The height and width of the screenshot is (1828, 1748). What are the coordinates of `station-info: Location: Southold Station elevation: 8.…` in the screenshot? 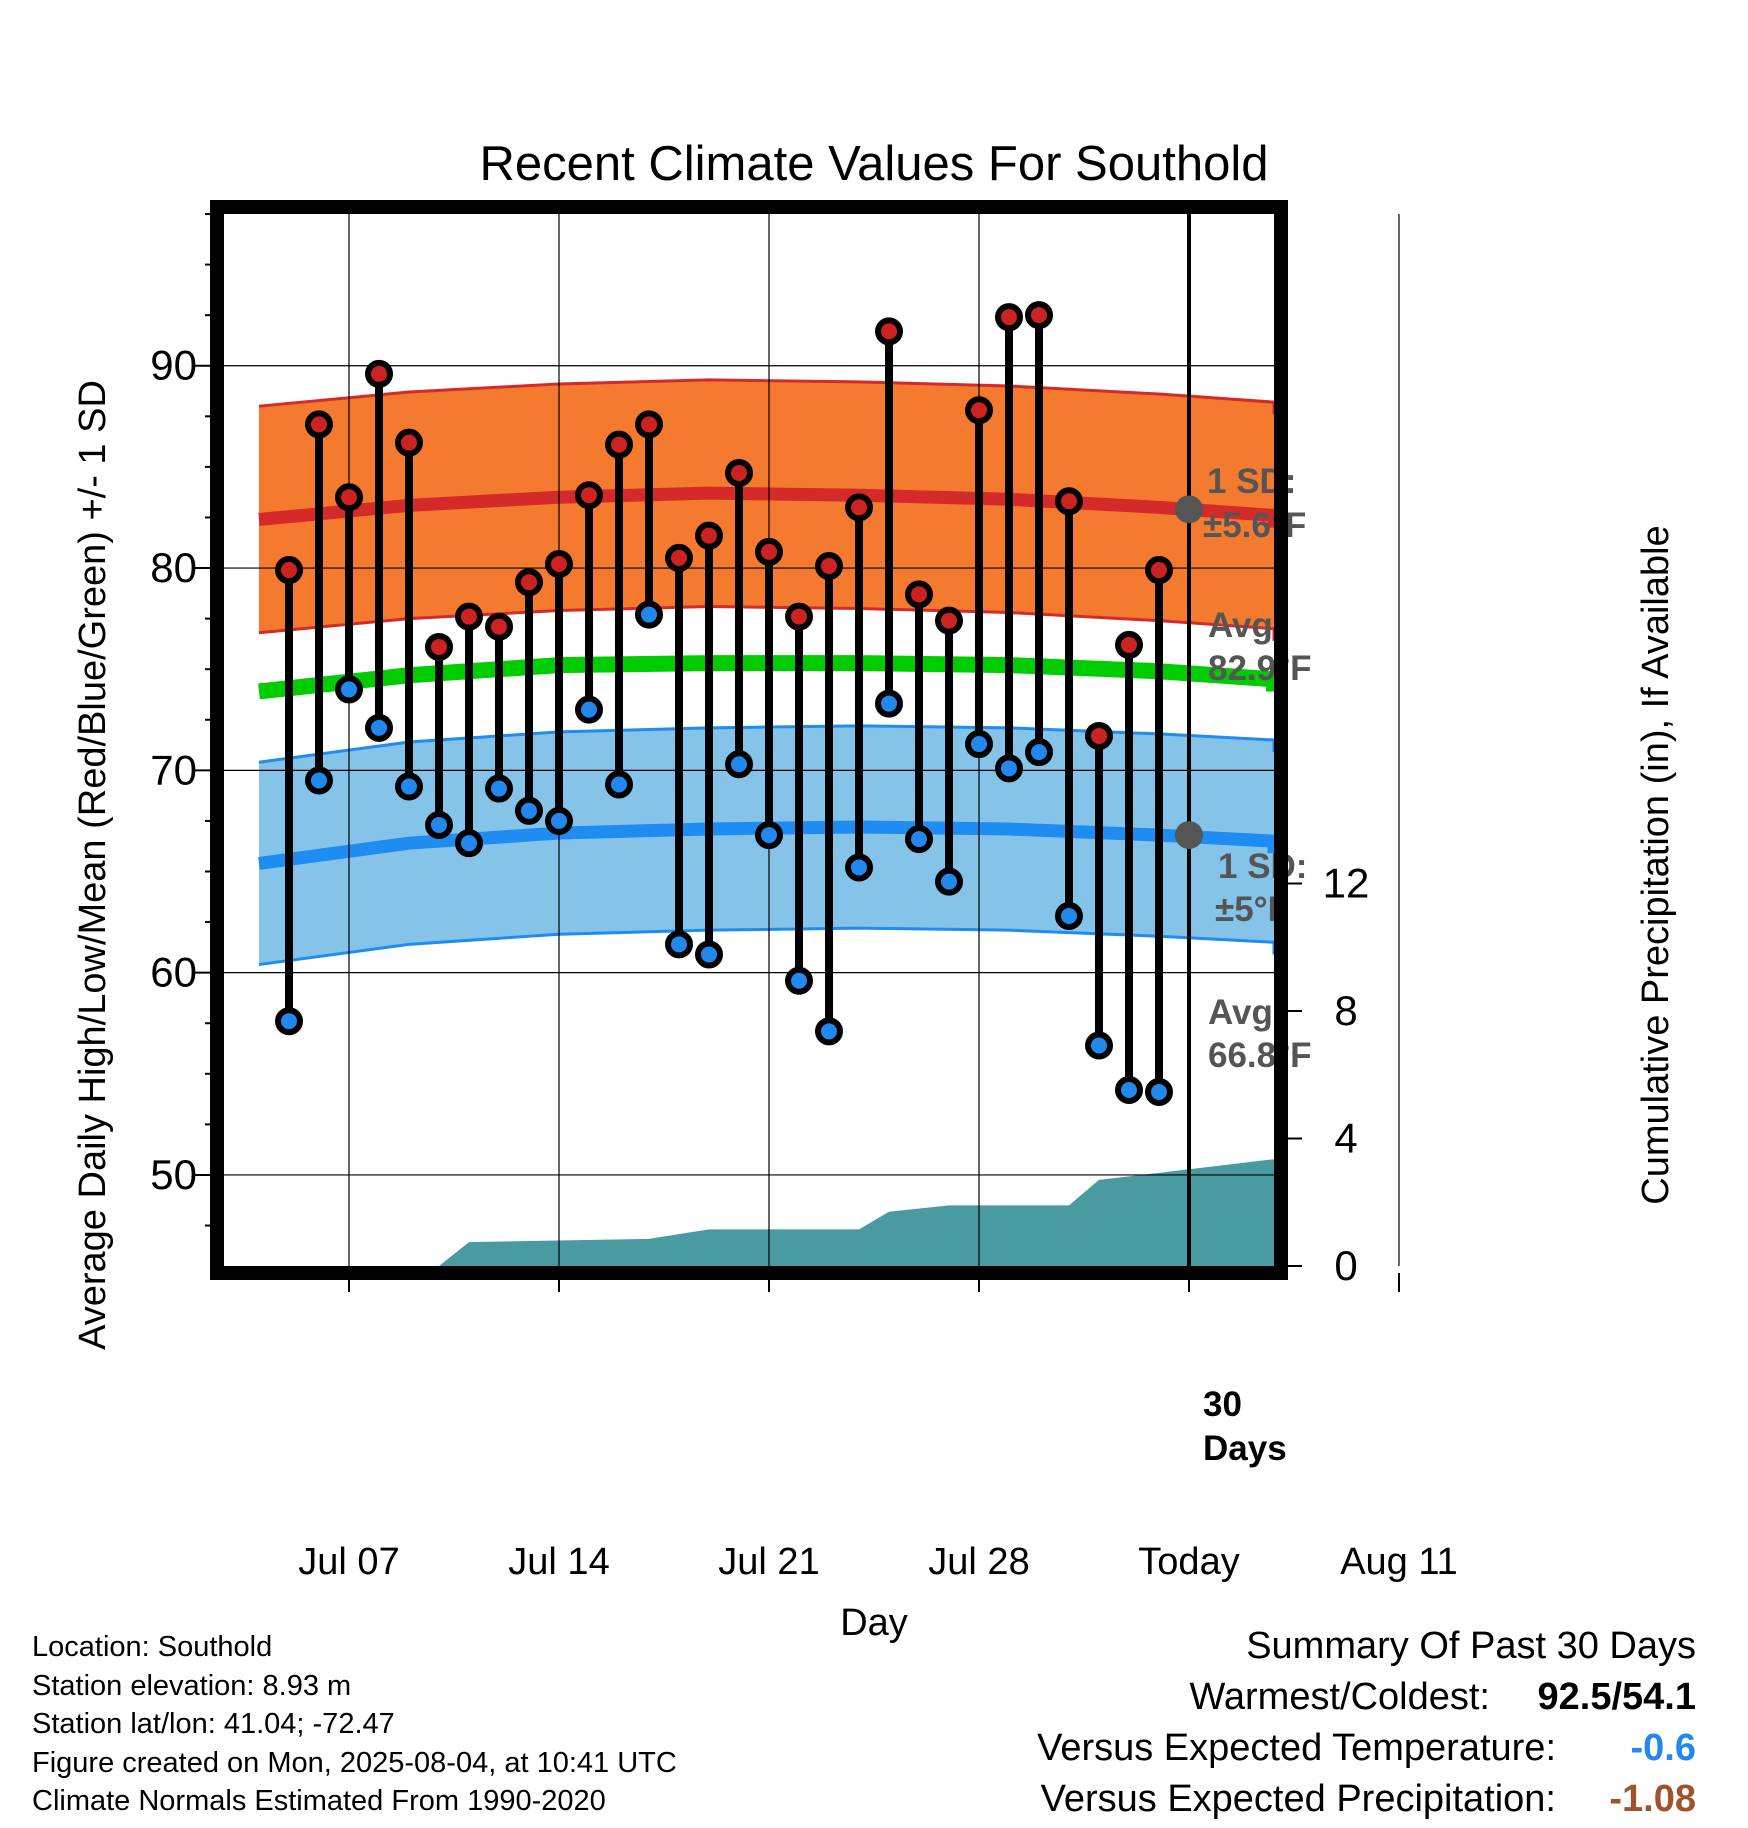 It's located at (354, 1724).